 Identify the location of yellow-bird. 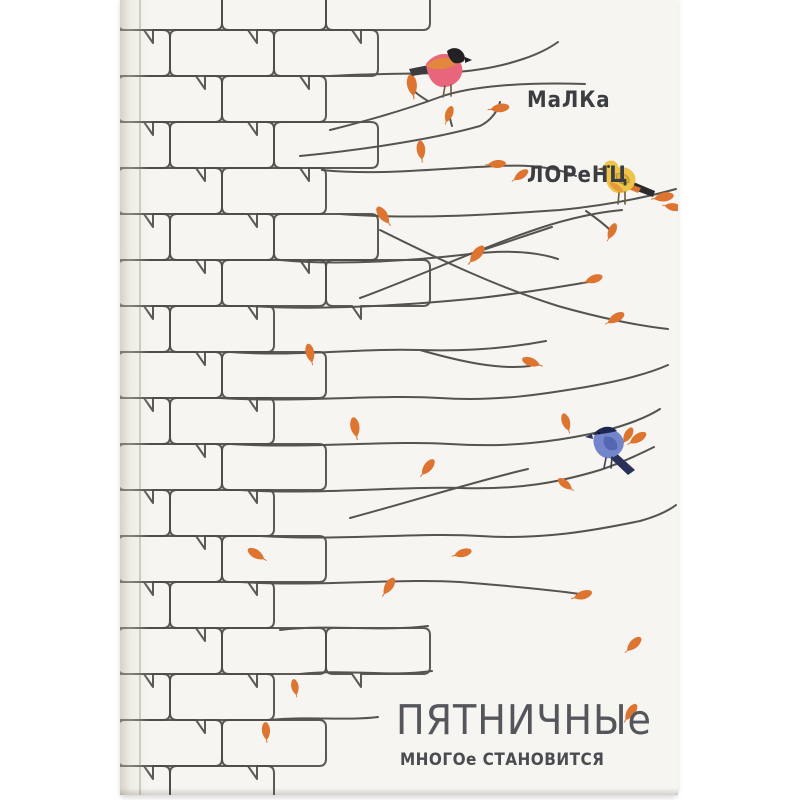
(626, 182).